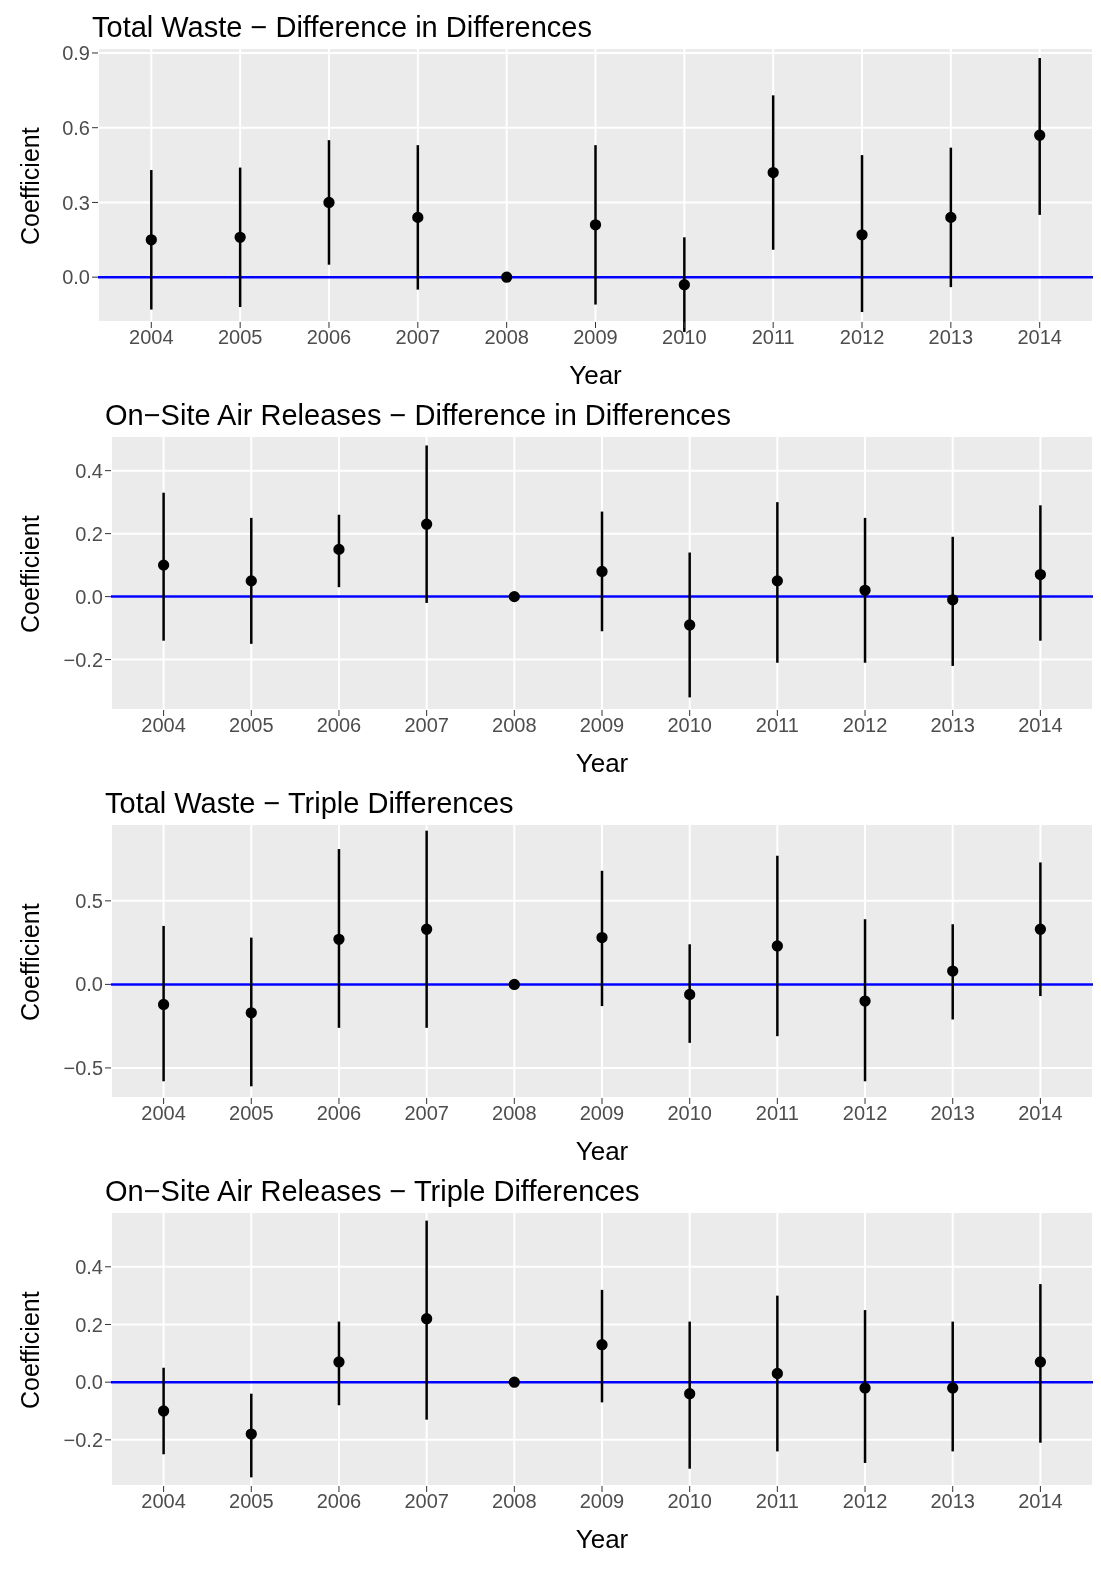  What do you see at coordinates (76, 53) in the screenshot?
I see `y-tick-label: 0.9` at bounding box center [76, 53].